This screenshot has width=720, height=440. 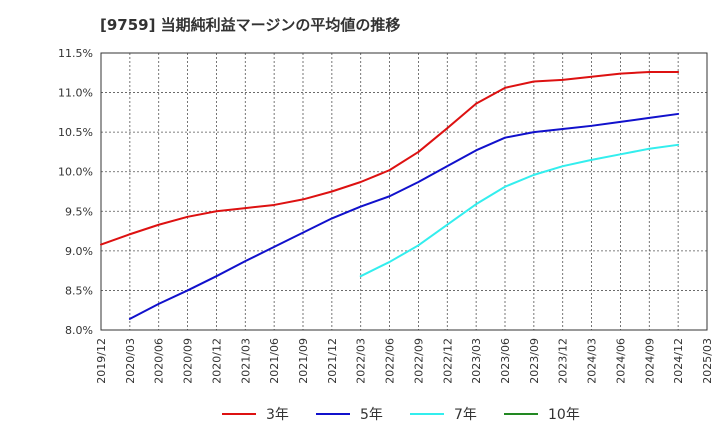 What do you see at coordinates (188, 361) in the screenshot?
I see `x-tick-label: 2020/09` at bounding box center [188, 361].